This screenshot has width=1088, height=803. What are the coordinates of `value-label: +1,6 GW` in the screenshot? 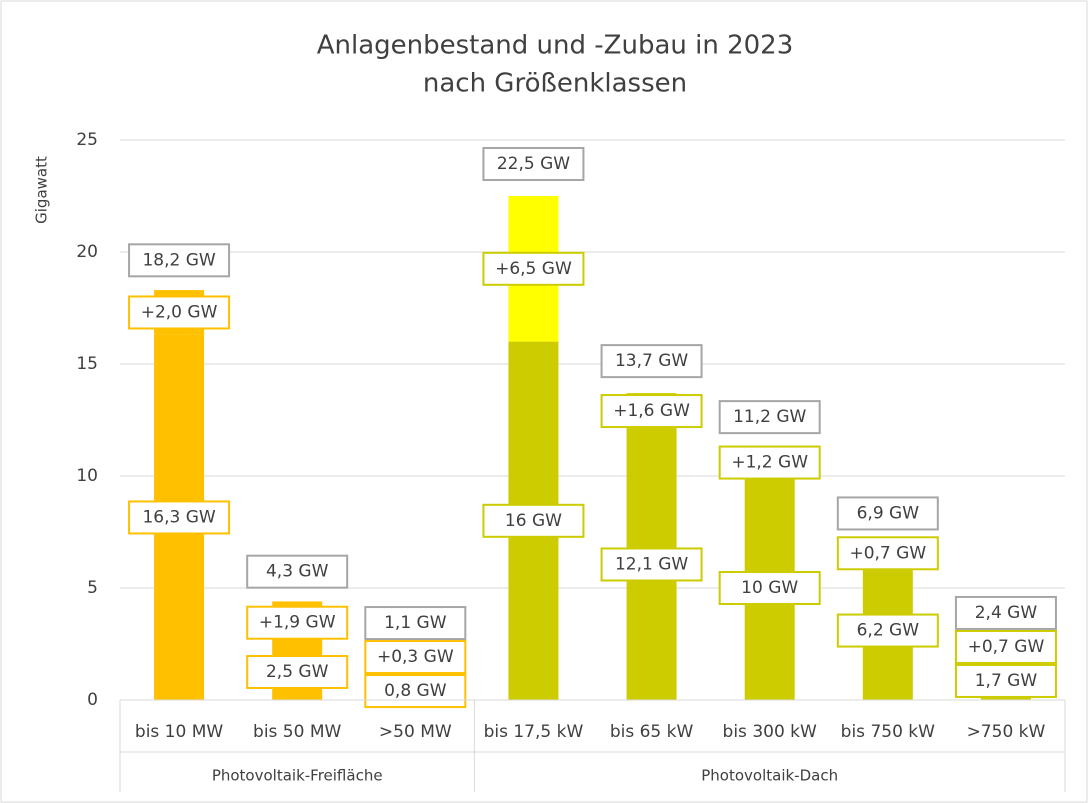 It's located at (651, 411).